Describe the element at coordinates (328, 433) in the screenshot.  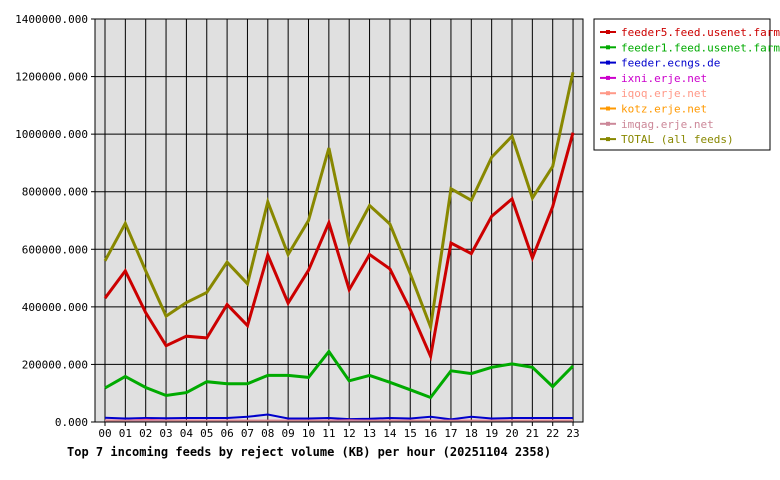
I see `x-tick-label: 11` at that location.